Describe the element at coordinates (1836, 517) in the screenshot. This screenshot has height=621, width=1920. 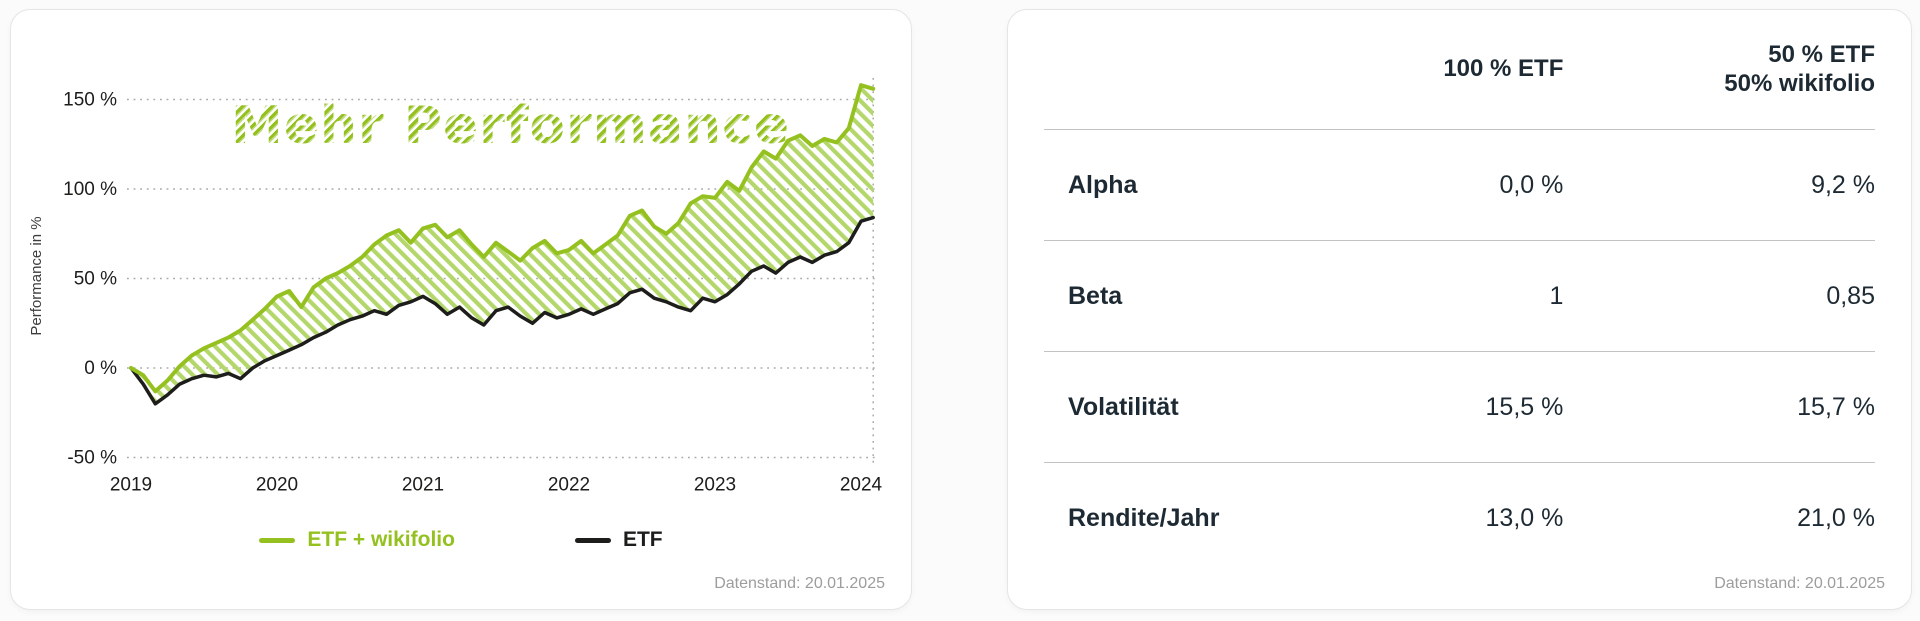
I see `row-value-mix: 21,0 %` at that location.